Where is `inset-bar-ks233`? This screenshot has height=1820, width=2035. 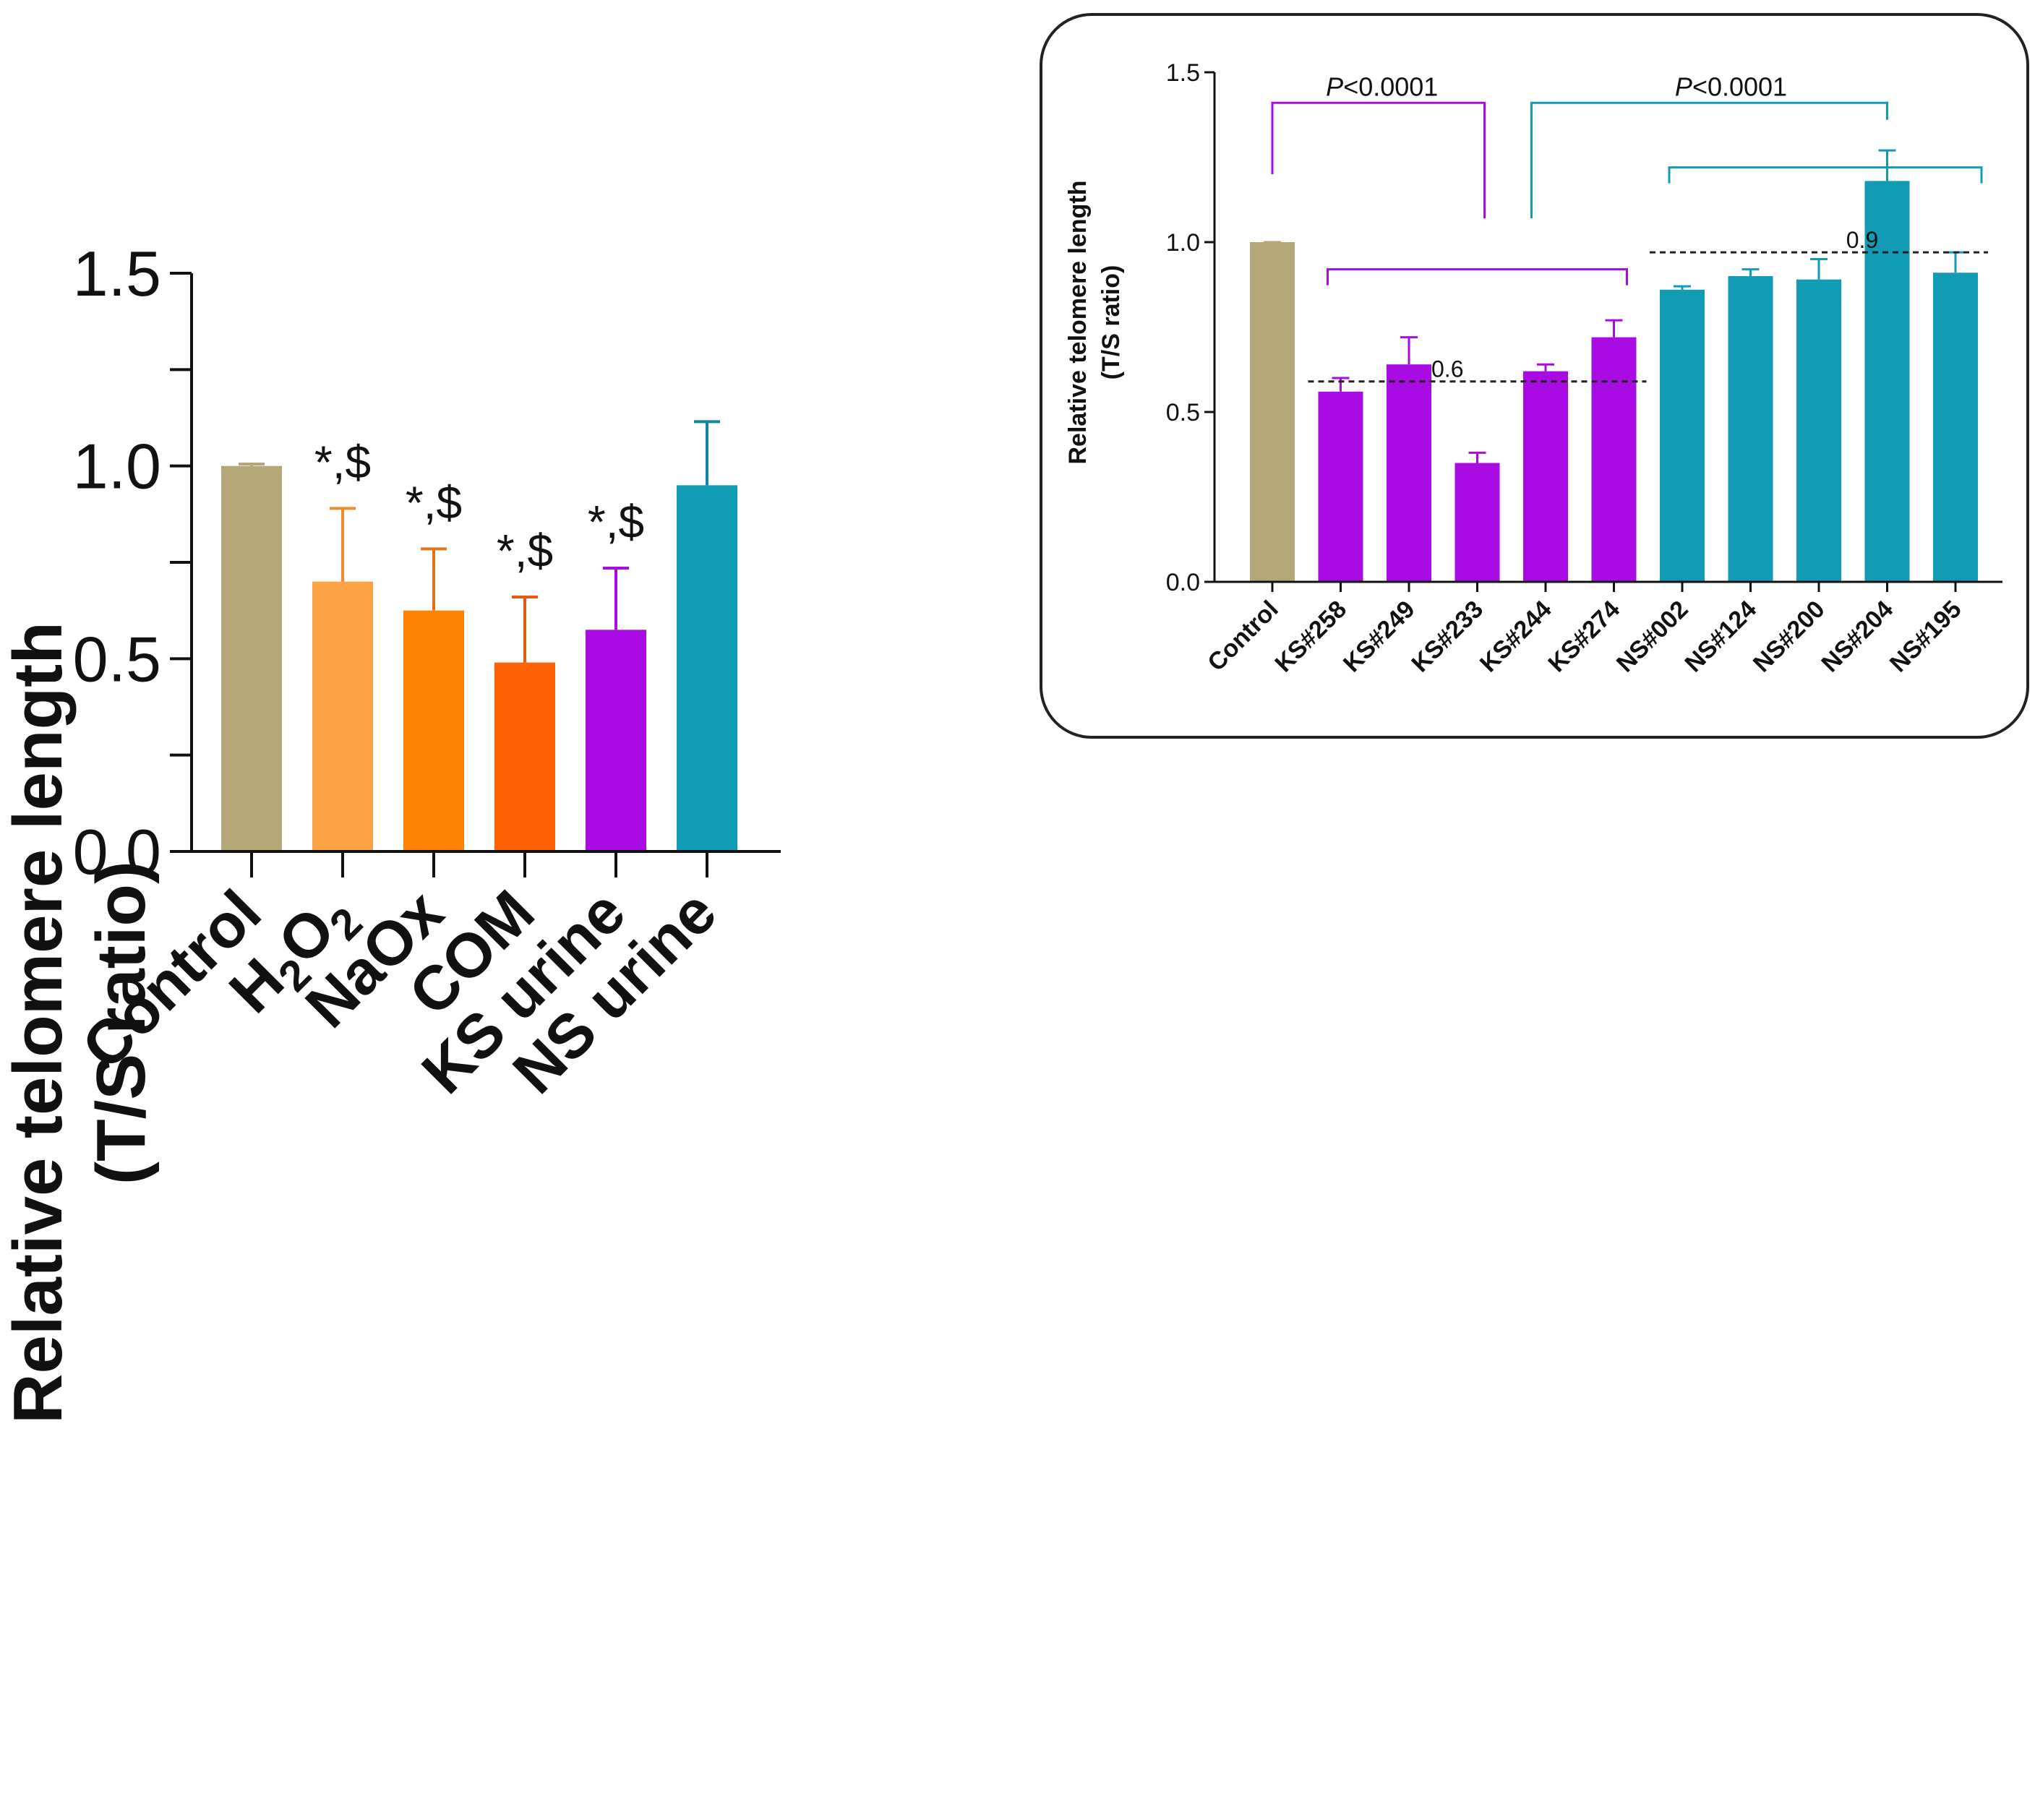
inset-bar-ks233 is located at coordinates (1477, 522).